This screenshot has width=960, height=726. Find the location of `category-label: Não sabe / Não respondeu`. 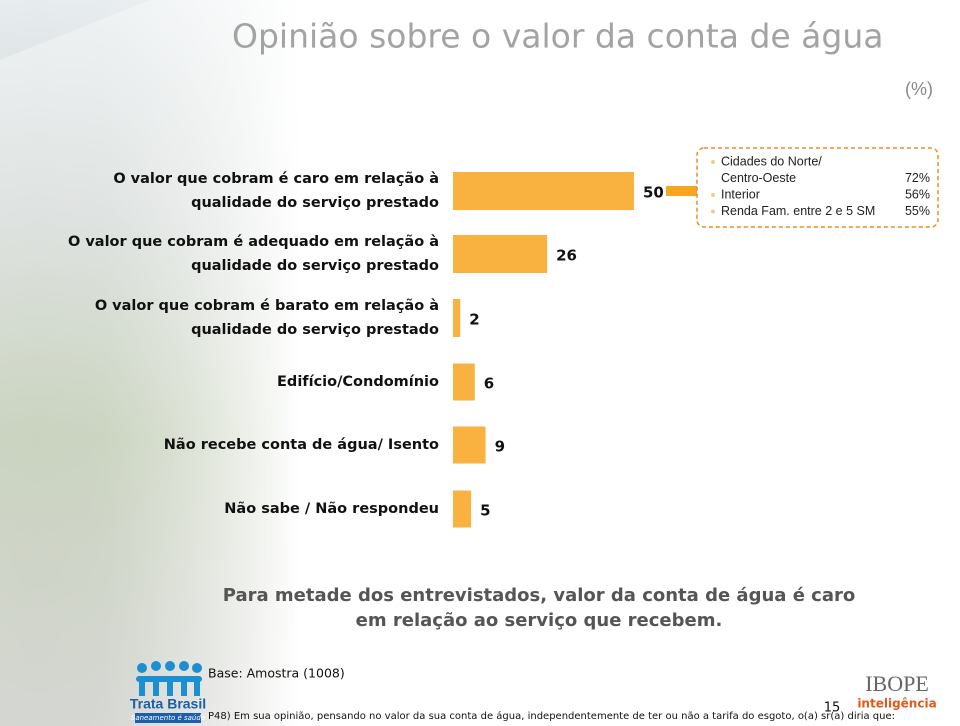

category-label: Não sabe / Não respondeu is located at coordinates (331, 509).